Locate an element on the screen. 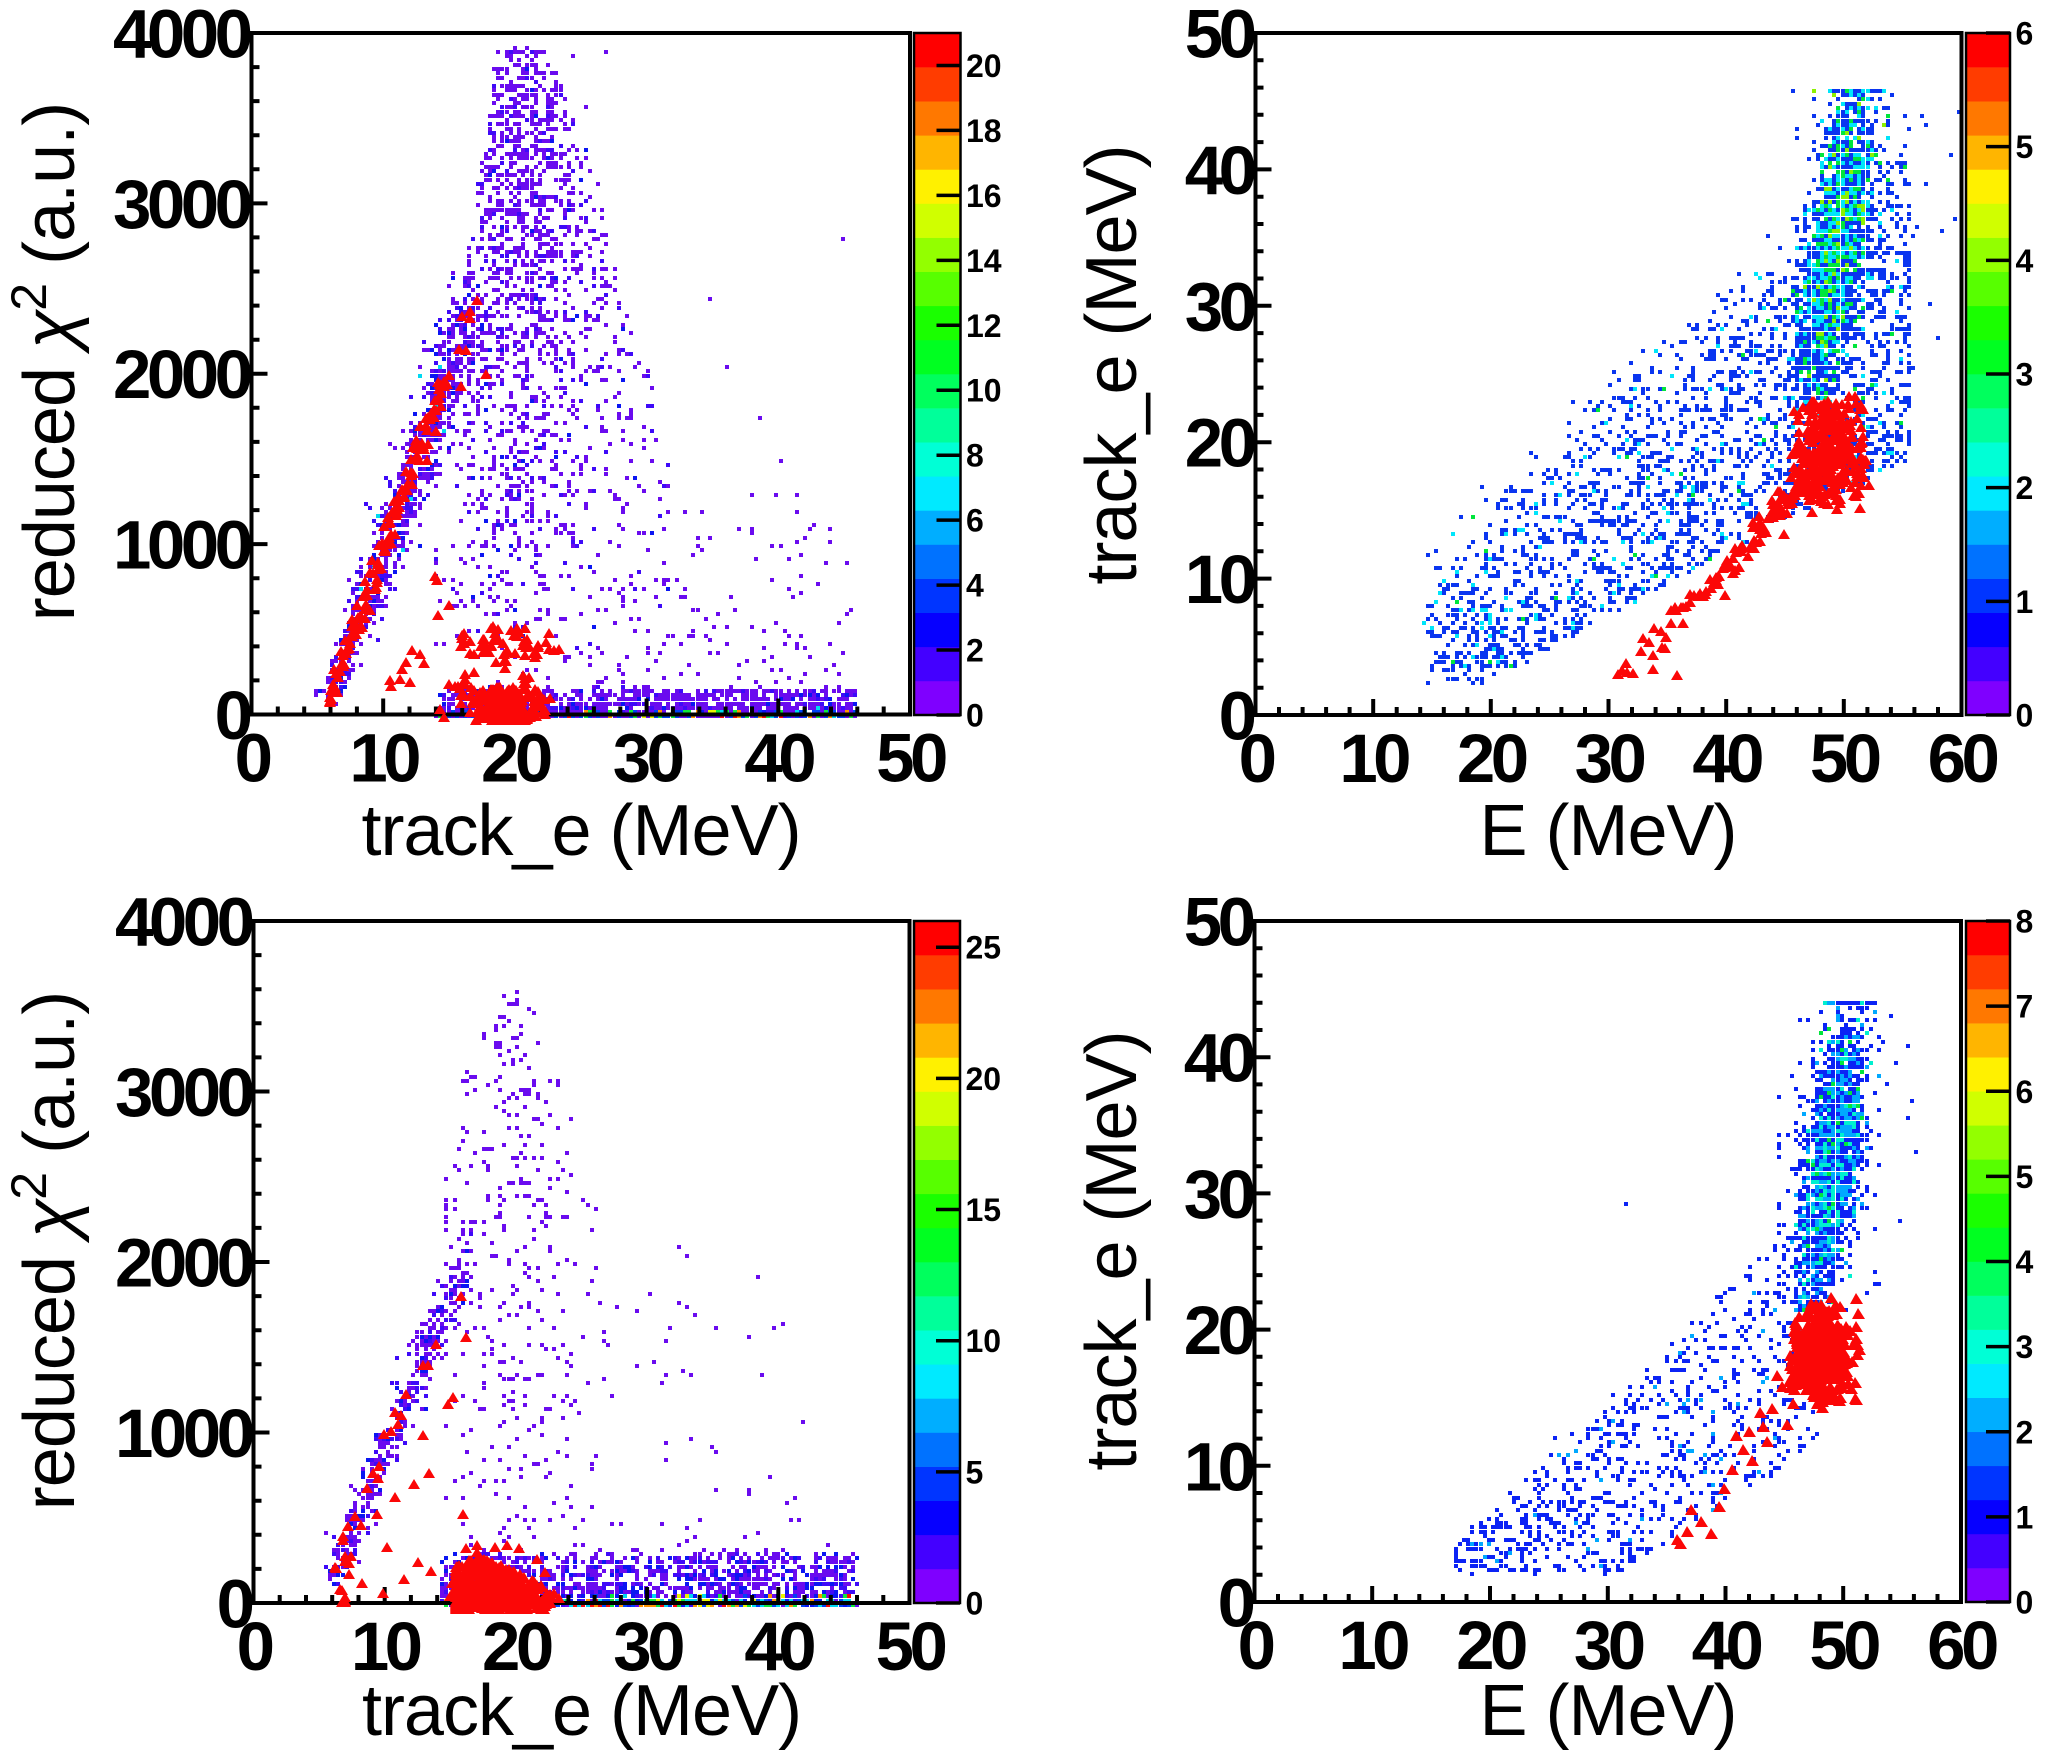 The height and width of the screenshot is (1752, 2046). svg-text: 12 is located at coordinates (984, 326).